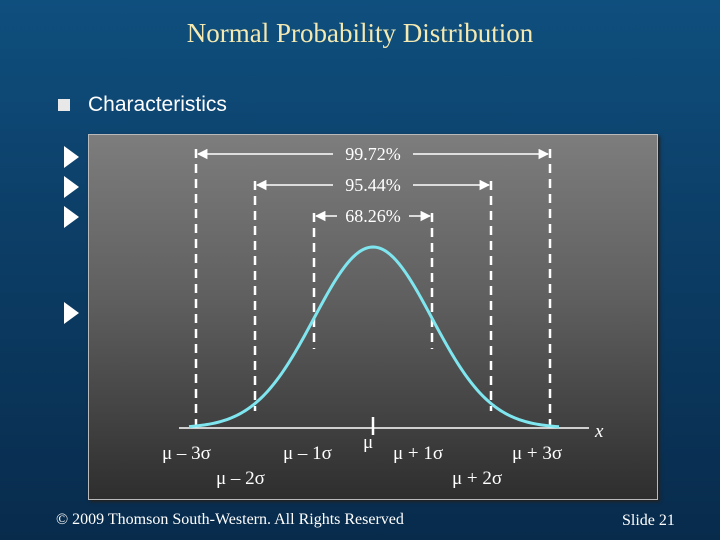 The image size is (720, 540). What do you see at coordinates (373, 154) in the screenshot?
I see `interval-label-99: 99.72%` at bounding box center [373, 154].